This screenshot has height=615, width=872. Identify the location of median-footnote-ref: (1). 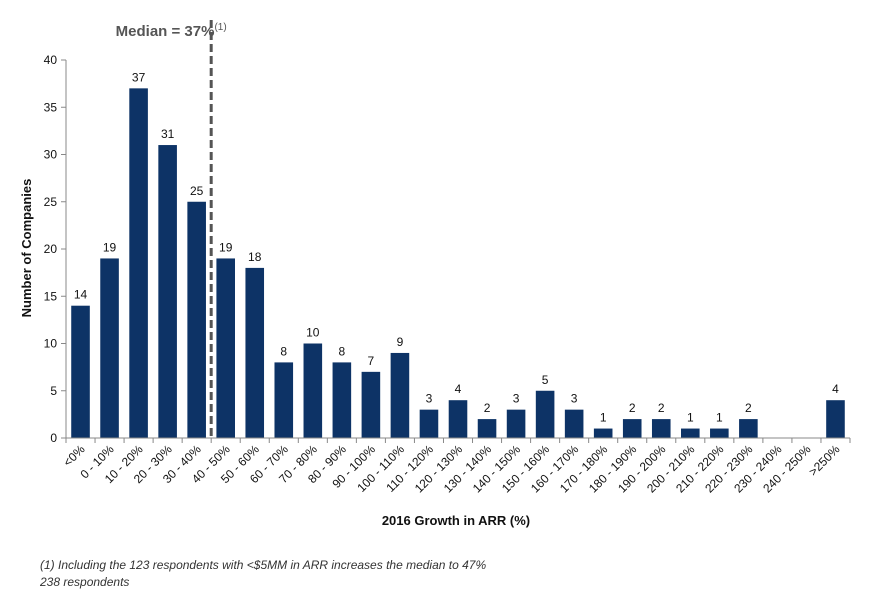
(220, 27).